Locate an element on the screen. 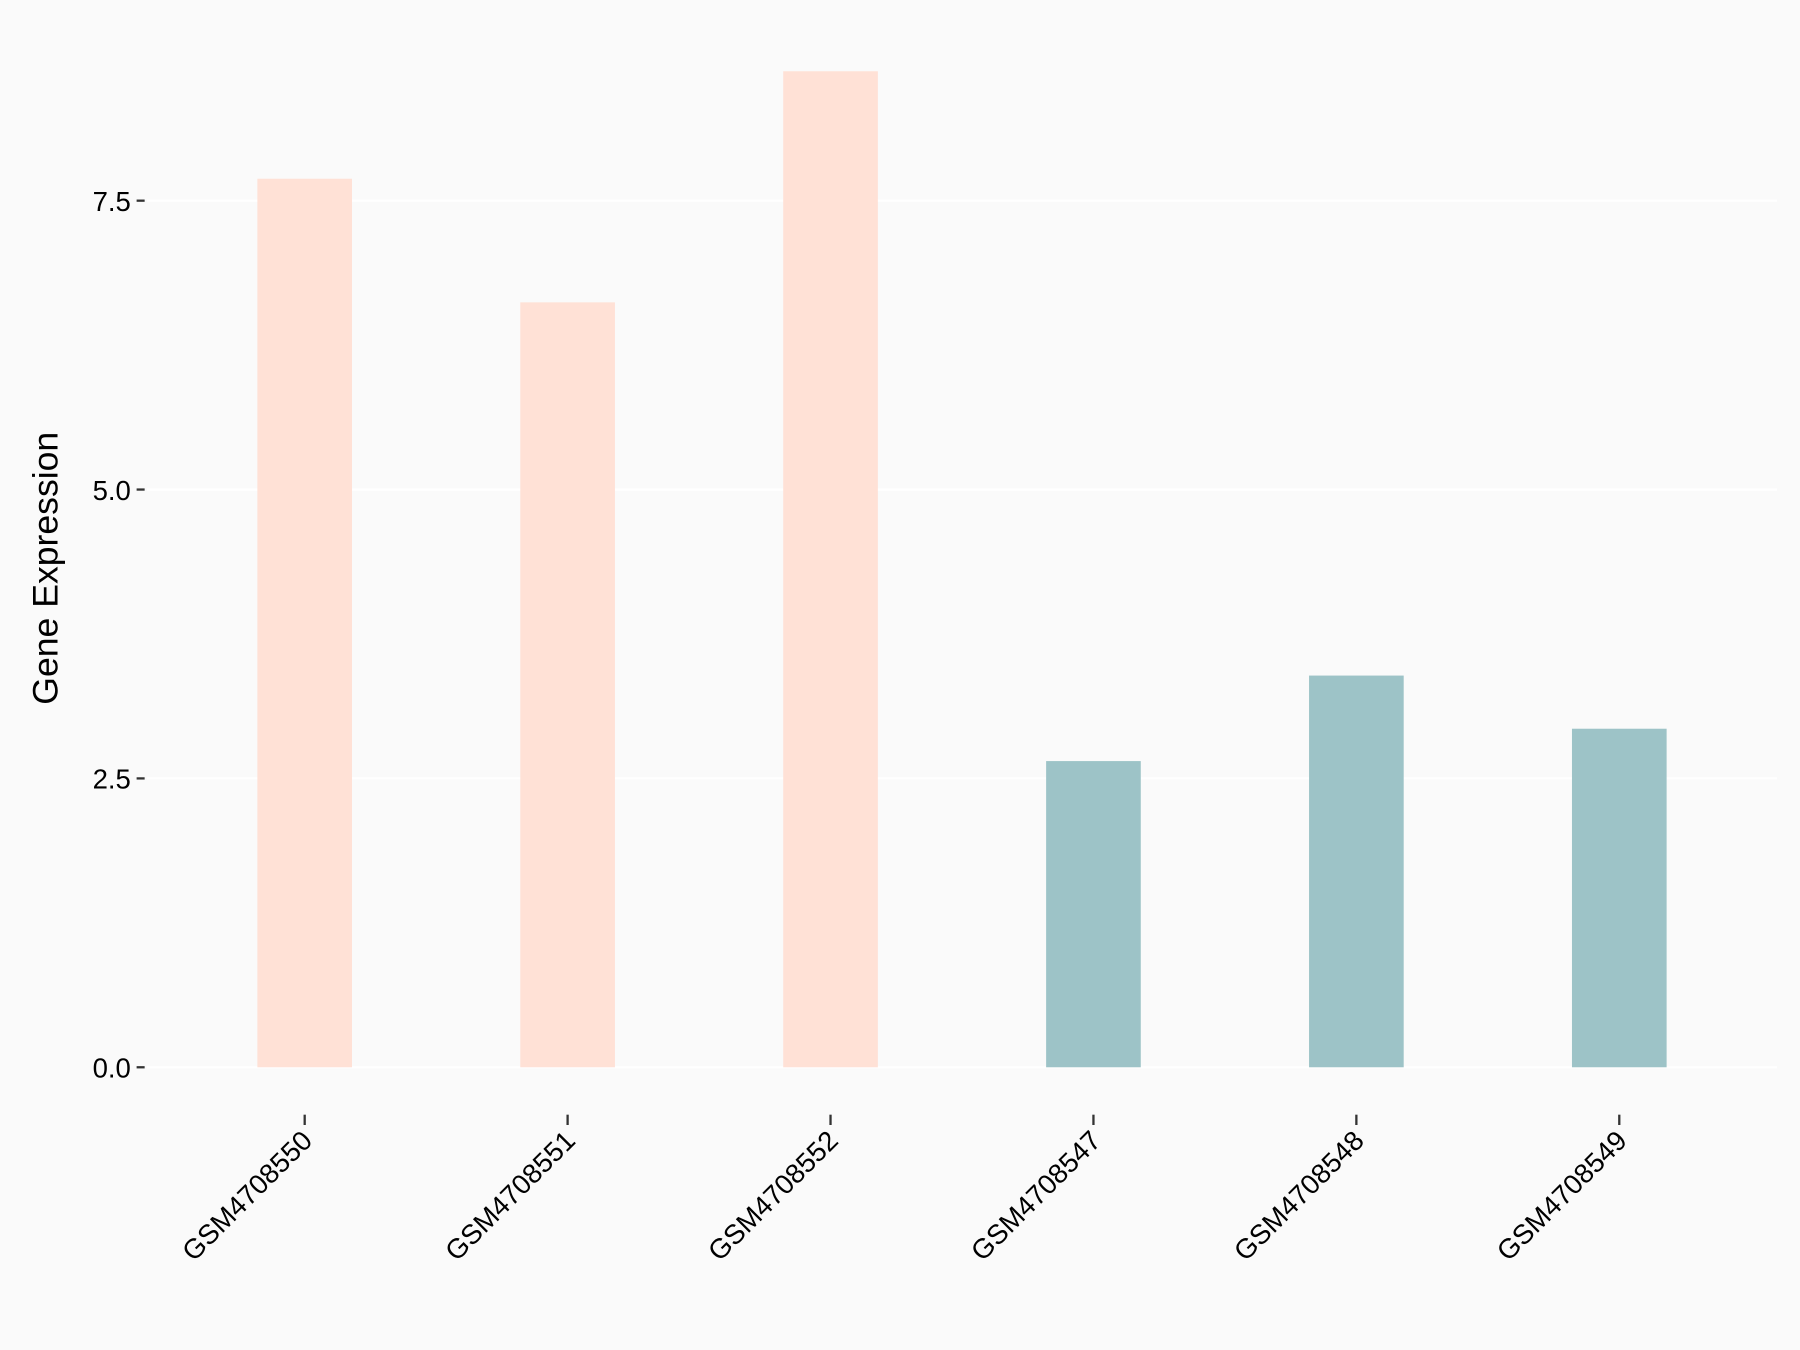 This screenshot has height=1350, width=1800. y-tick-label: 7.5 is located at coordinates (112, 201).